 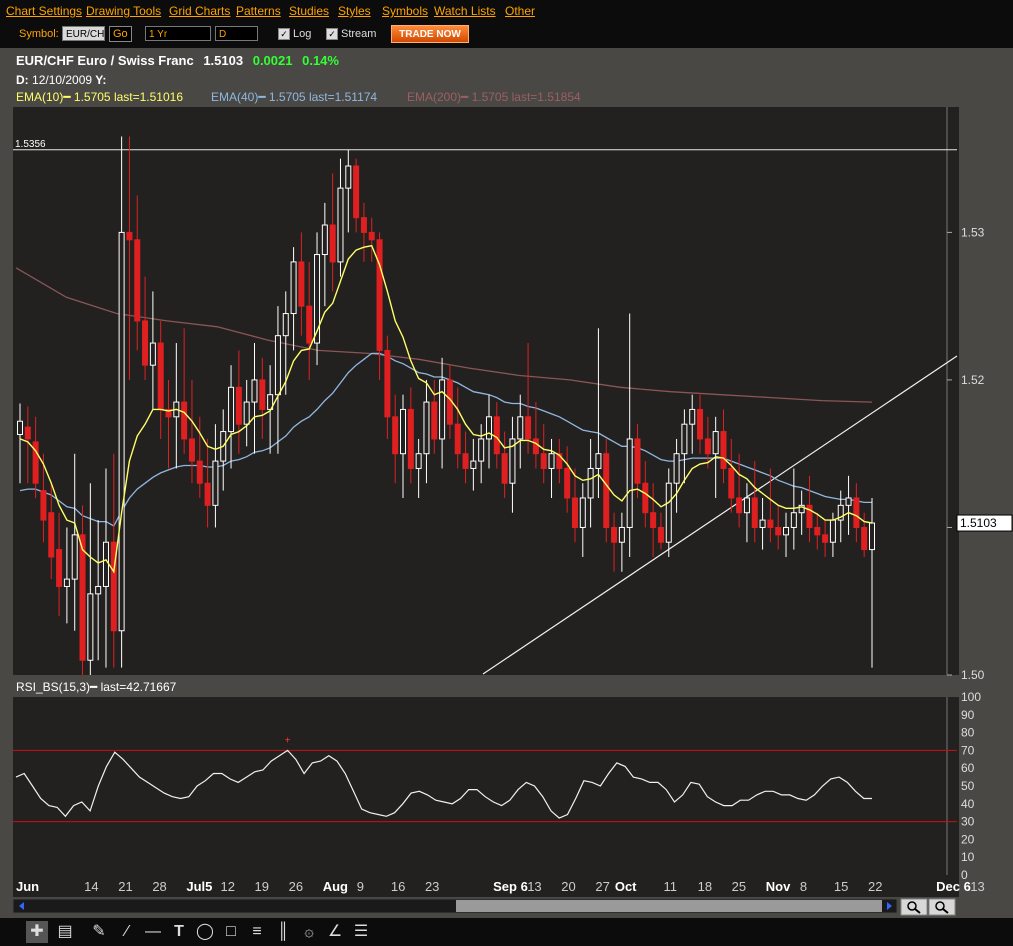 What do you see at coordinates (178, 33) in the screenshot?
I see `period-select: 1 Yr` at bounding box center [178, 33].